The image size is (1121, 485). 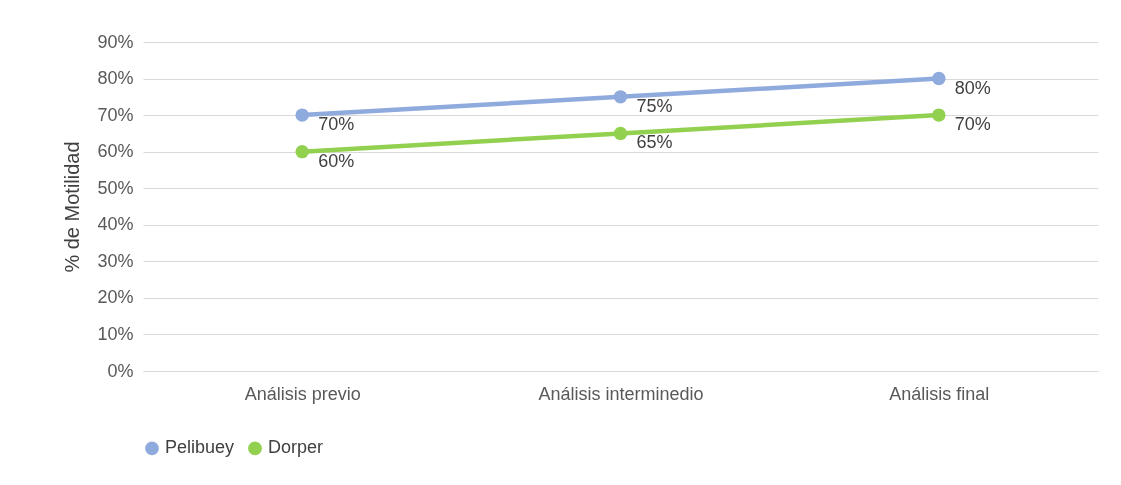 I want to click on y-axis-title: % de Motilidad, so click(x=72, y=207).